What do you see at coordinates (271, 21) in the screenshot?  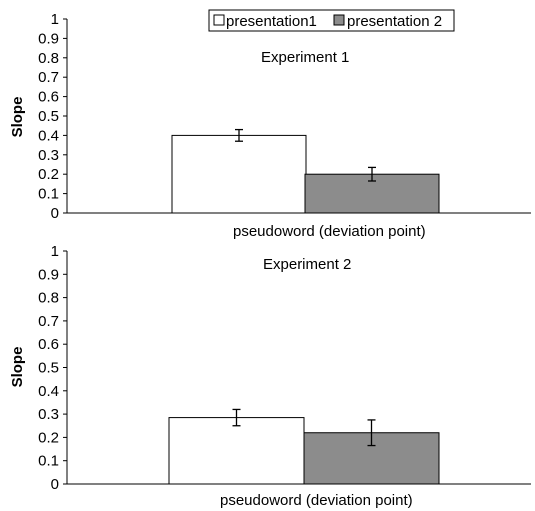 I see `legend-label-presentation1: presentation1` at bounding box center [271, 21].